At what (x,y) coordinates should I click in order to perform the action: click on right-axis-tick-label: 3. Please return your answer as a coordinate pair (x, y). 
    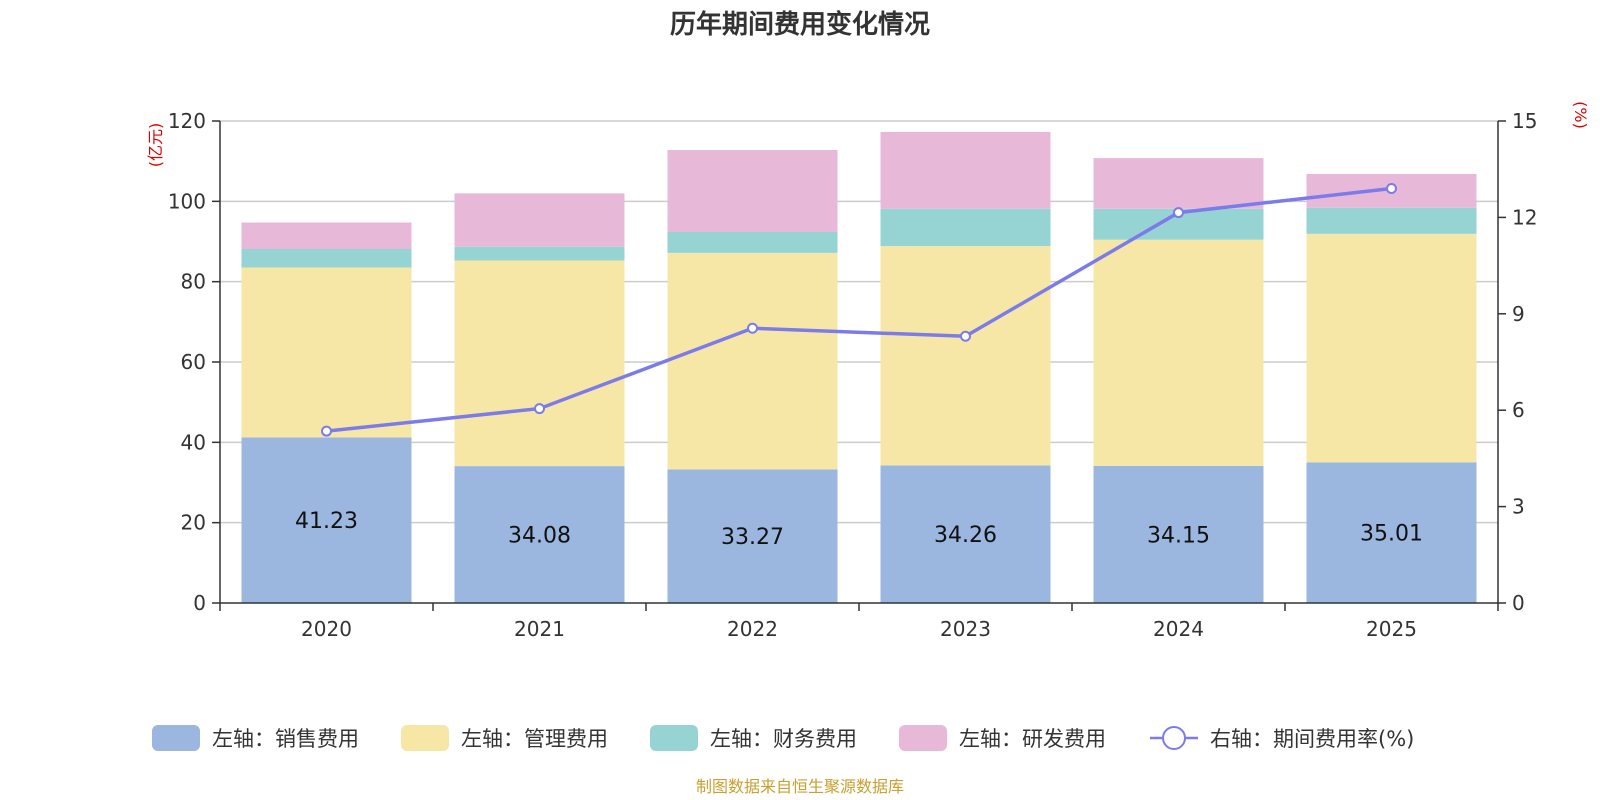
    Looking at the image, I should click on (1518, 507).